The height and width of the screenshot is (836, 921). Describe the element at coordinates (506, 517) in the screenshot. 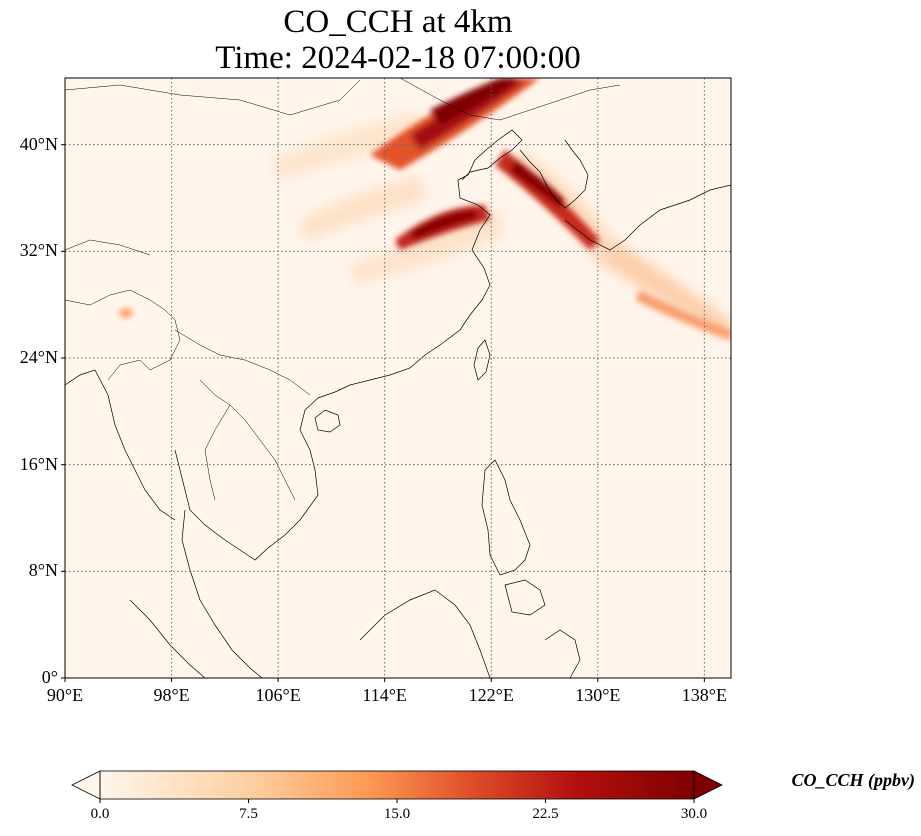

I see `philippines` at that location.